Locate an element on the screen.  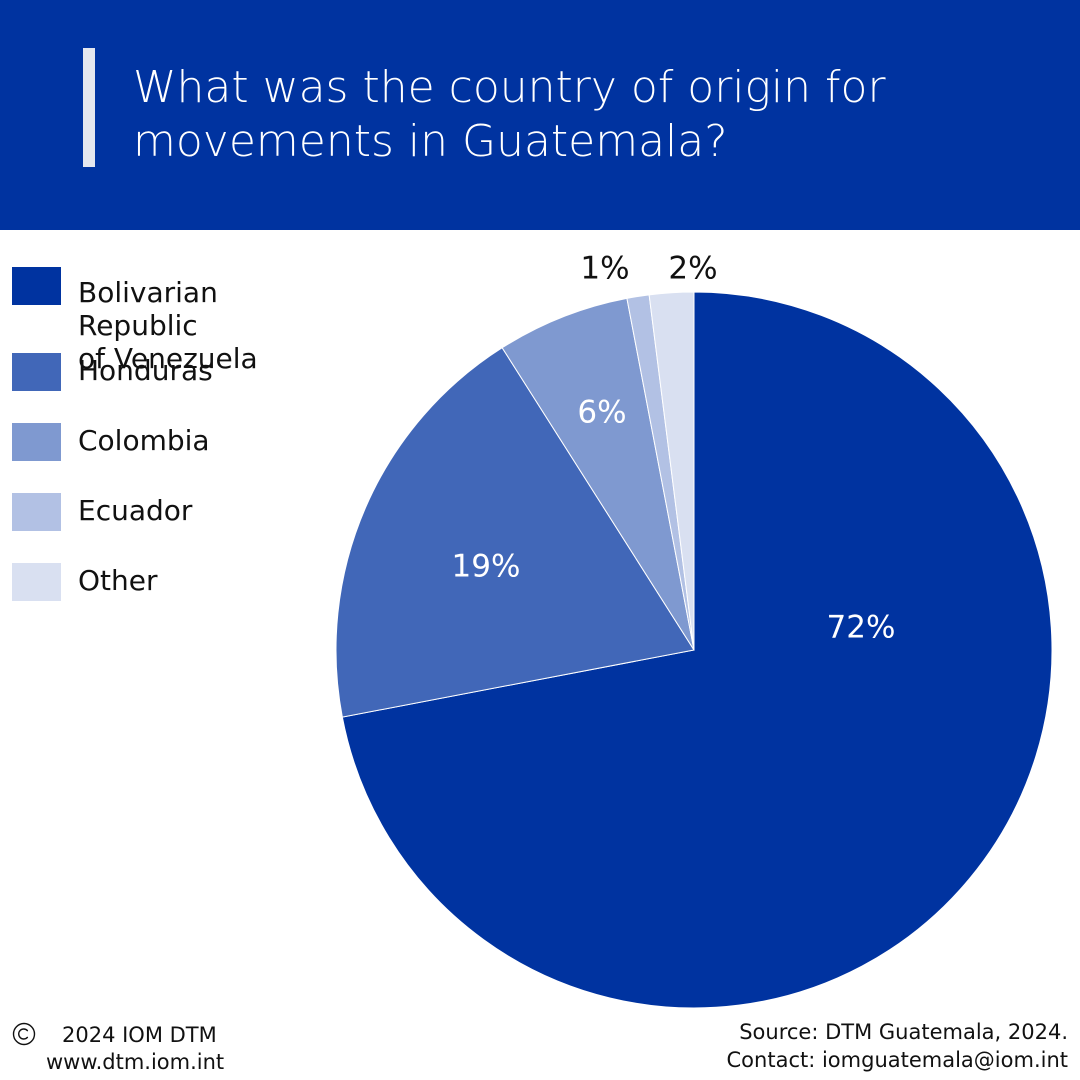
legend-item-colombia: Colombia is located at coordinates (177, 443).